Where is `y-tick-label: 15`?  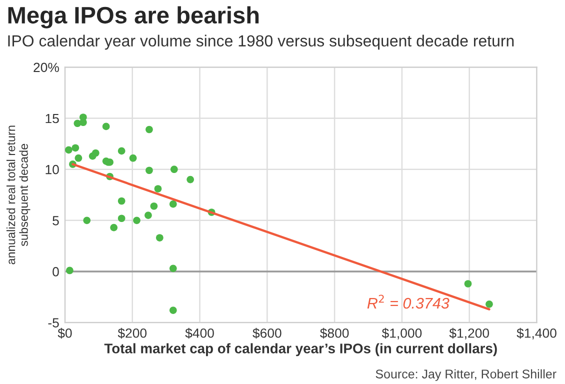
y-tick-label: 15 is located at coordinates (52, 119).